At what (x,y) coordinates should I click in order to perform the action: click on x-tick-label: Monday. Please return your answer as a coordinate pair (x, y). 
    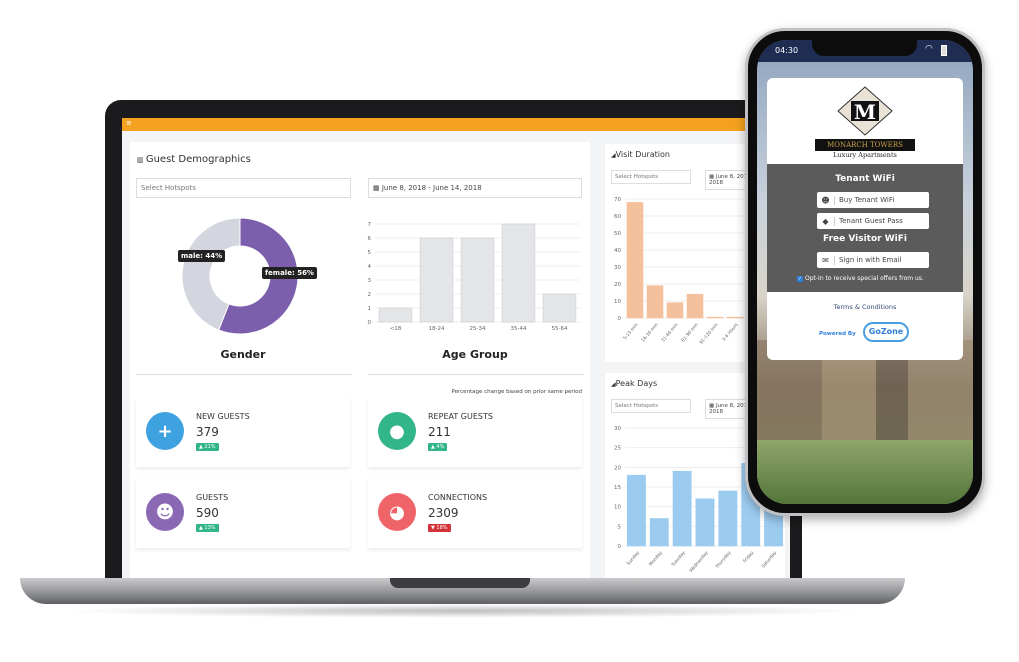
    Looking at the image, I should click on (656, 559).